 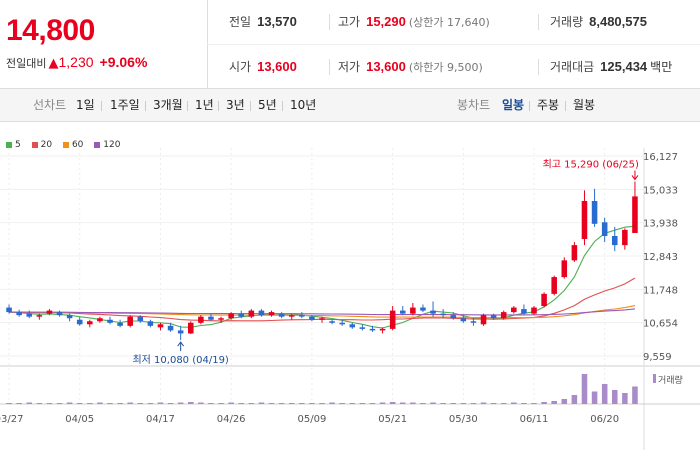 I want to click on lower-limit: (하한가 9,500), so click(x=445, y=67).